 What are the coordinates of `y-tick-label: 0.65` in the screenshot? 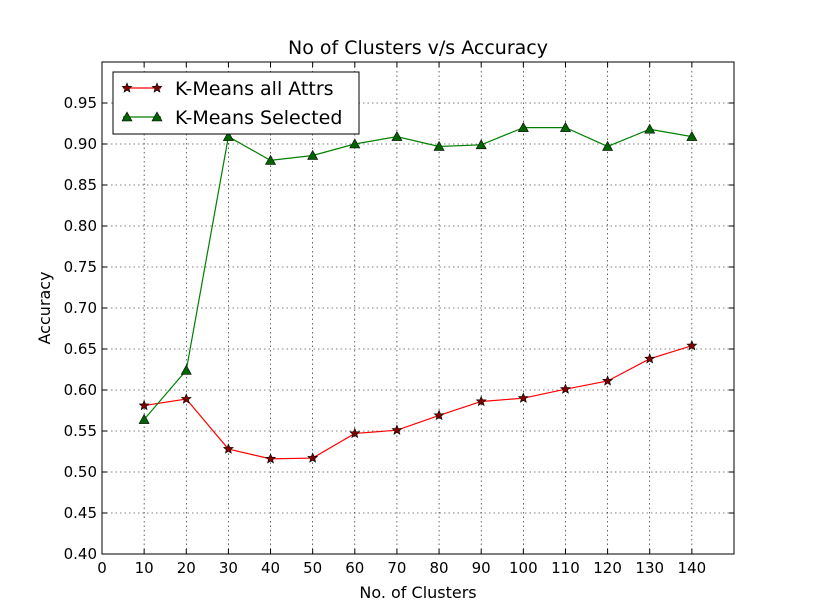 It's located at (80, 349).